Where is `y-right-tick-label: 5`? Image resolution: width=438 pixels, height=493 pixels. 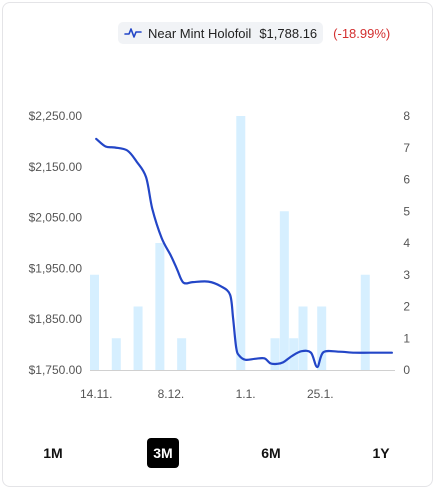
y-right-tick-label: 5 is located at coordinates (406, 211).